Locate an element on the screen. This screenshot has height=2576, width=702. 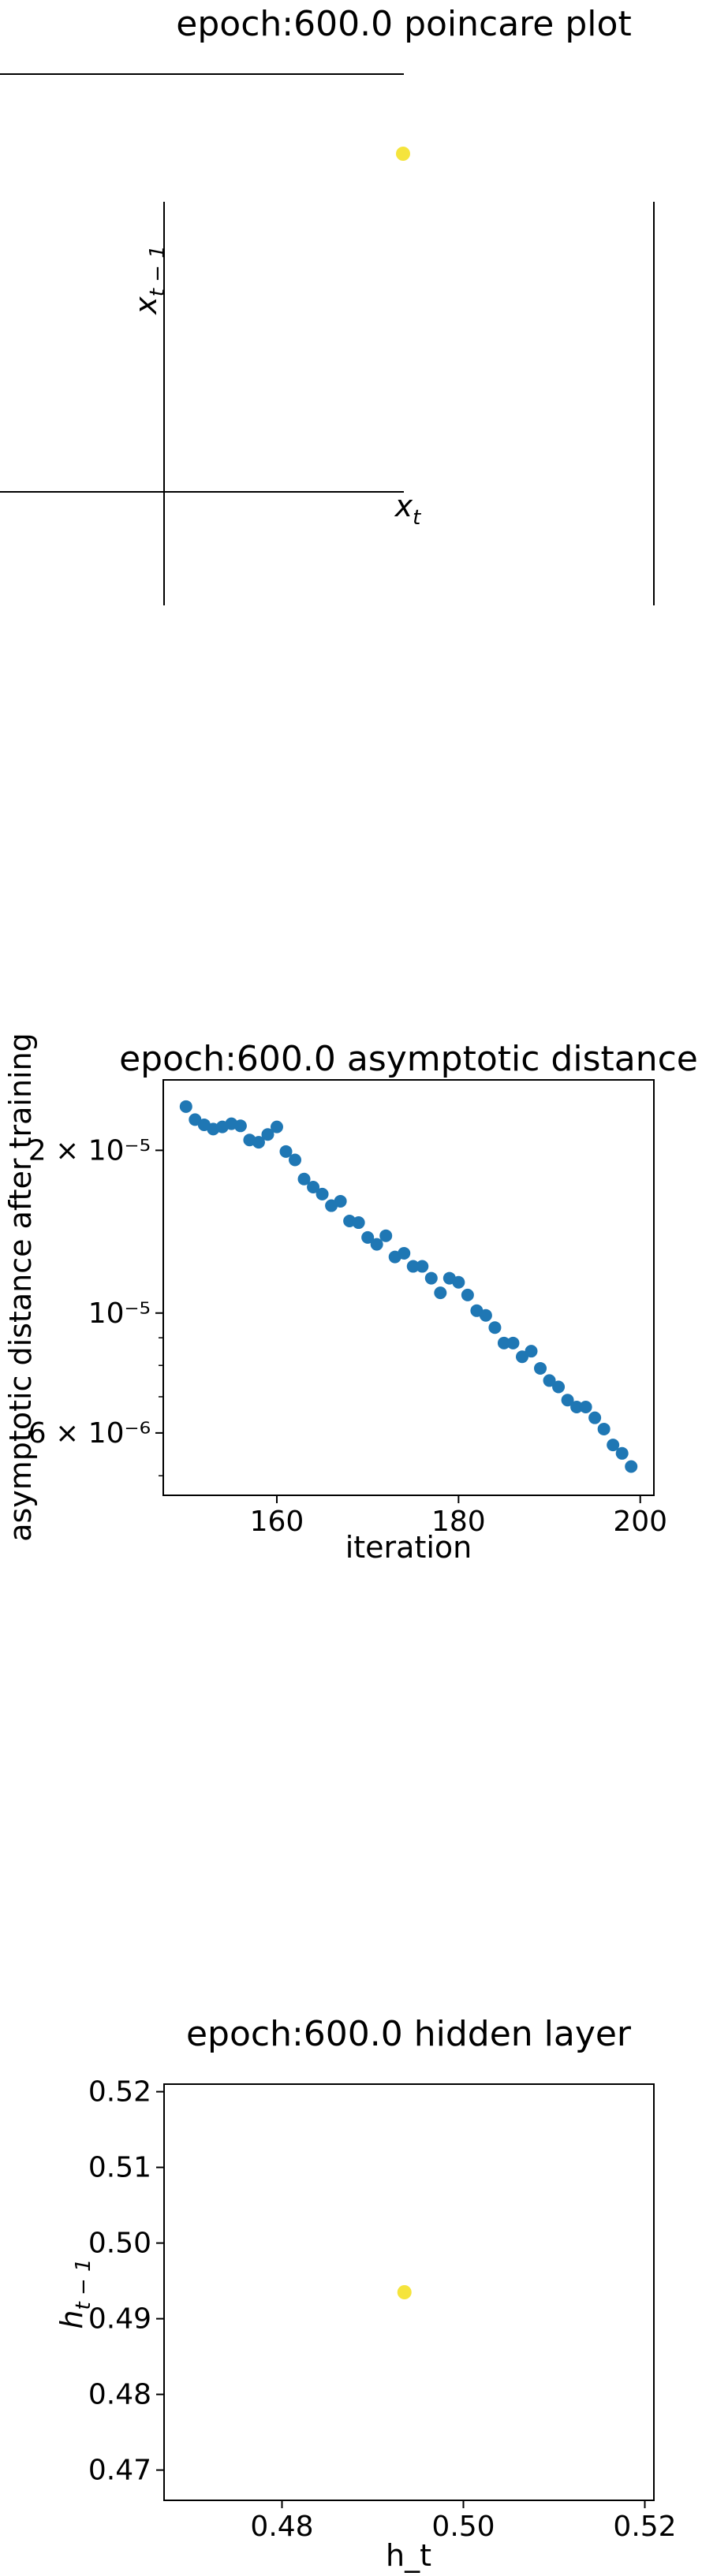
asymptotic-title: epoch:600.0 asymptotic distance is located at coordinates (408, 1059).